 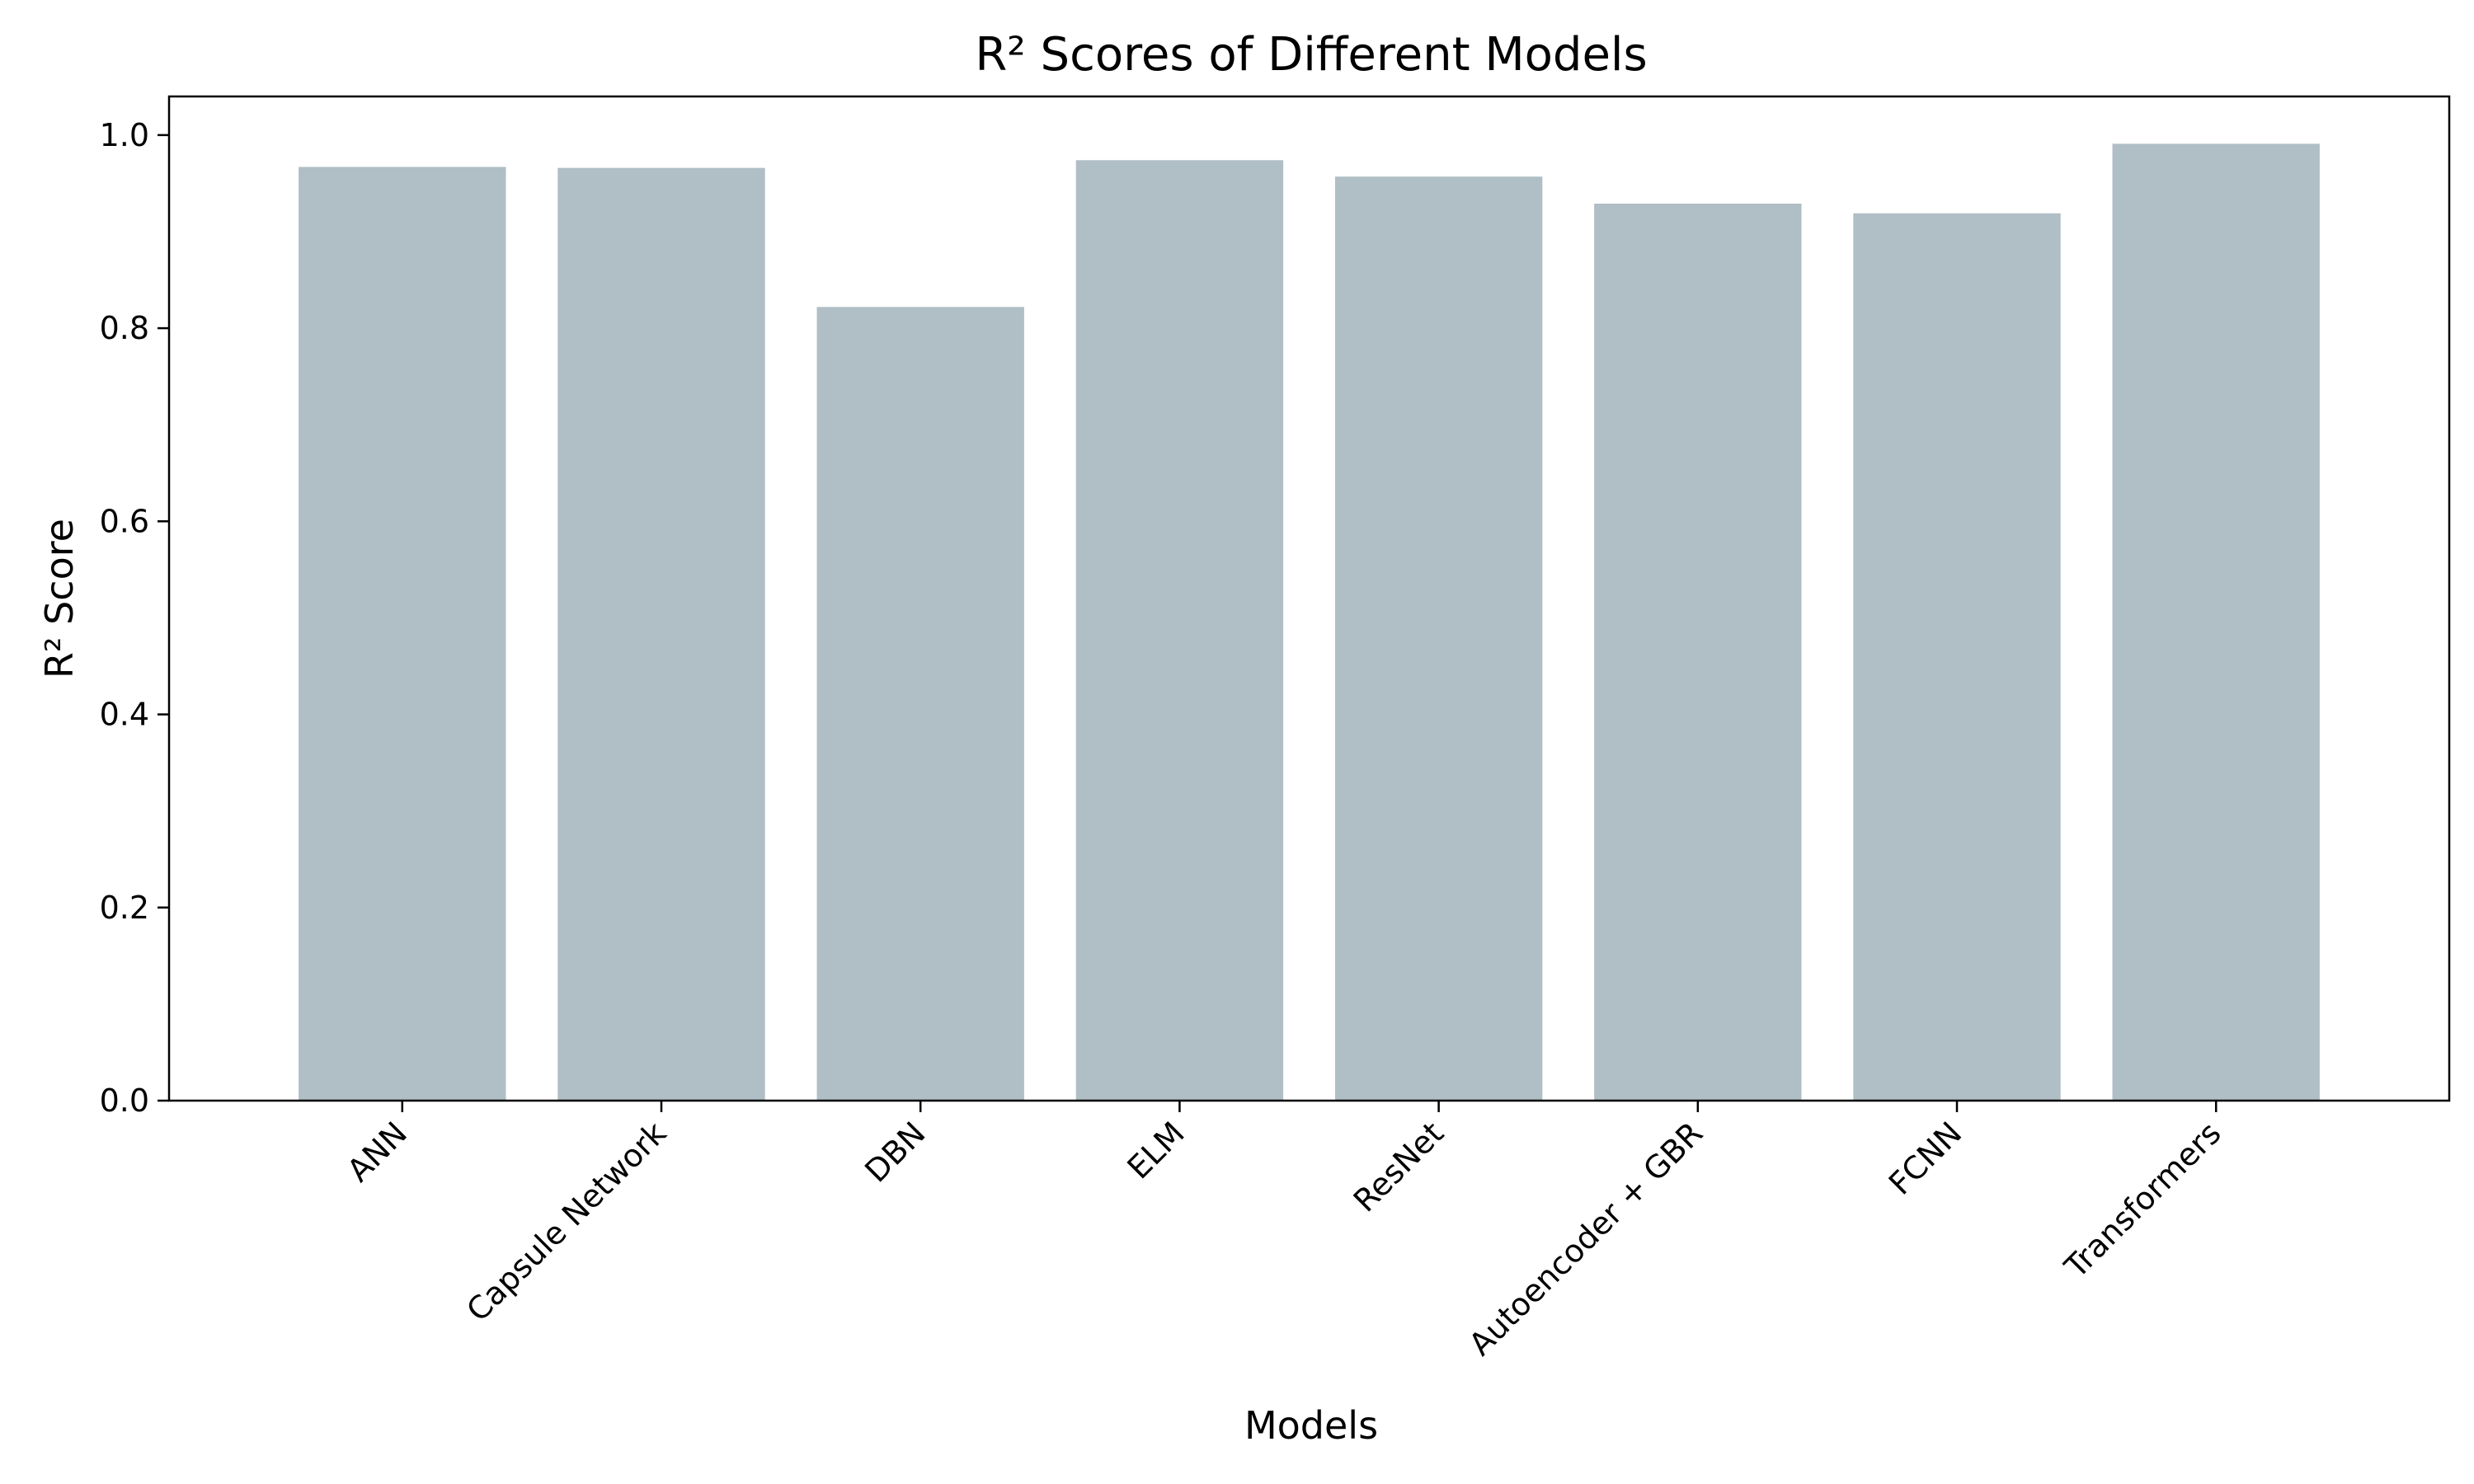 What do you see at coordinates (1179, 630) in the screenshot?
I see `bar-elm` at bounding box center [1179, 630].